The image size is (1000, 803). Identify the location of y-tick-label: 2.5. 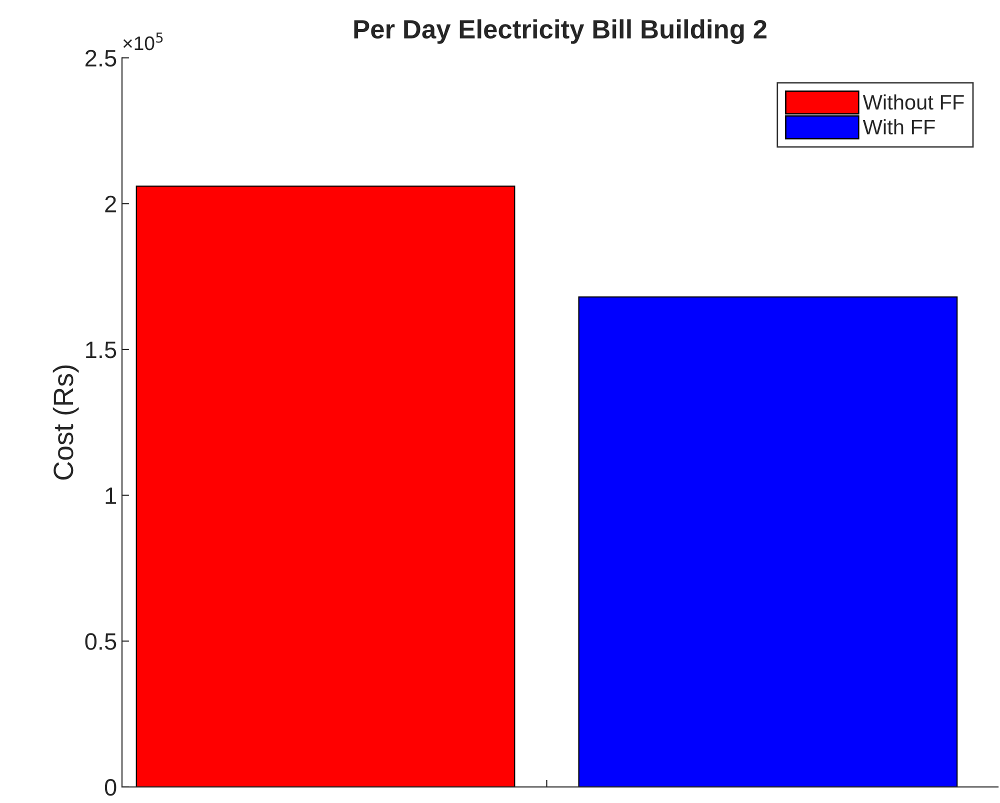
(101, 58).